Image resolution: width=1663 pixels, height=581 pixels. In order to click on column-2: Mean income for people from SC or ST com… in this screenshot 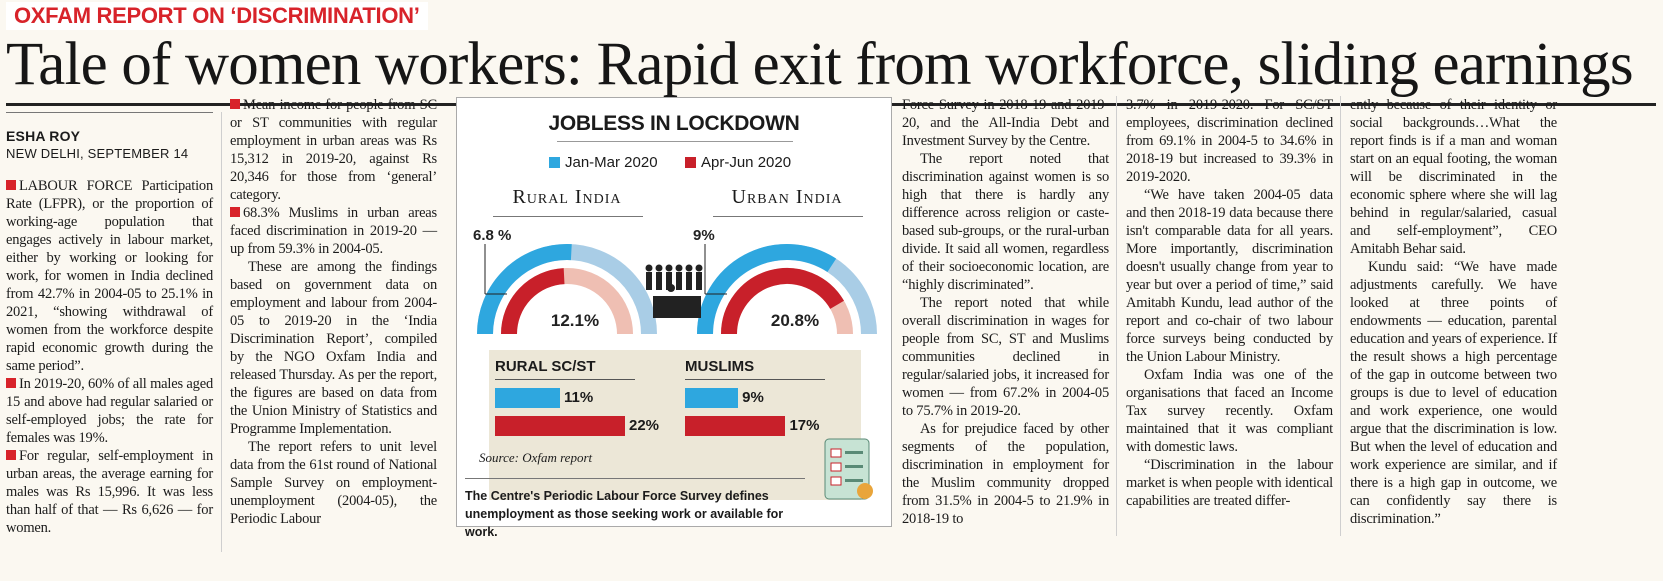, I will do `click(333, 312)`.